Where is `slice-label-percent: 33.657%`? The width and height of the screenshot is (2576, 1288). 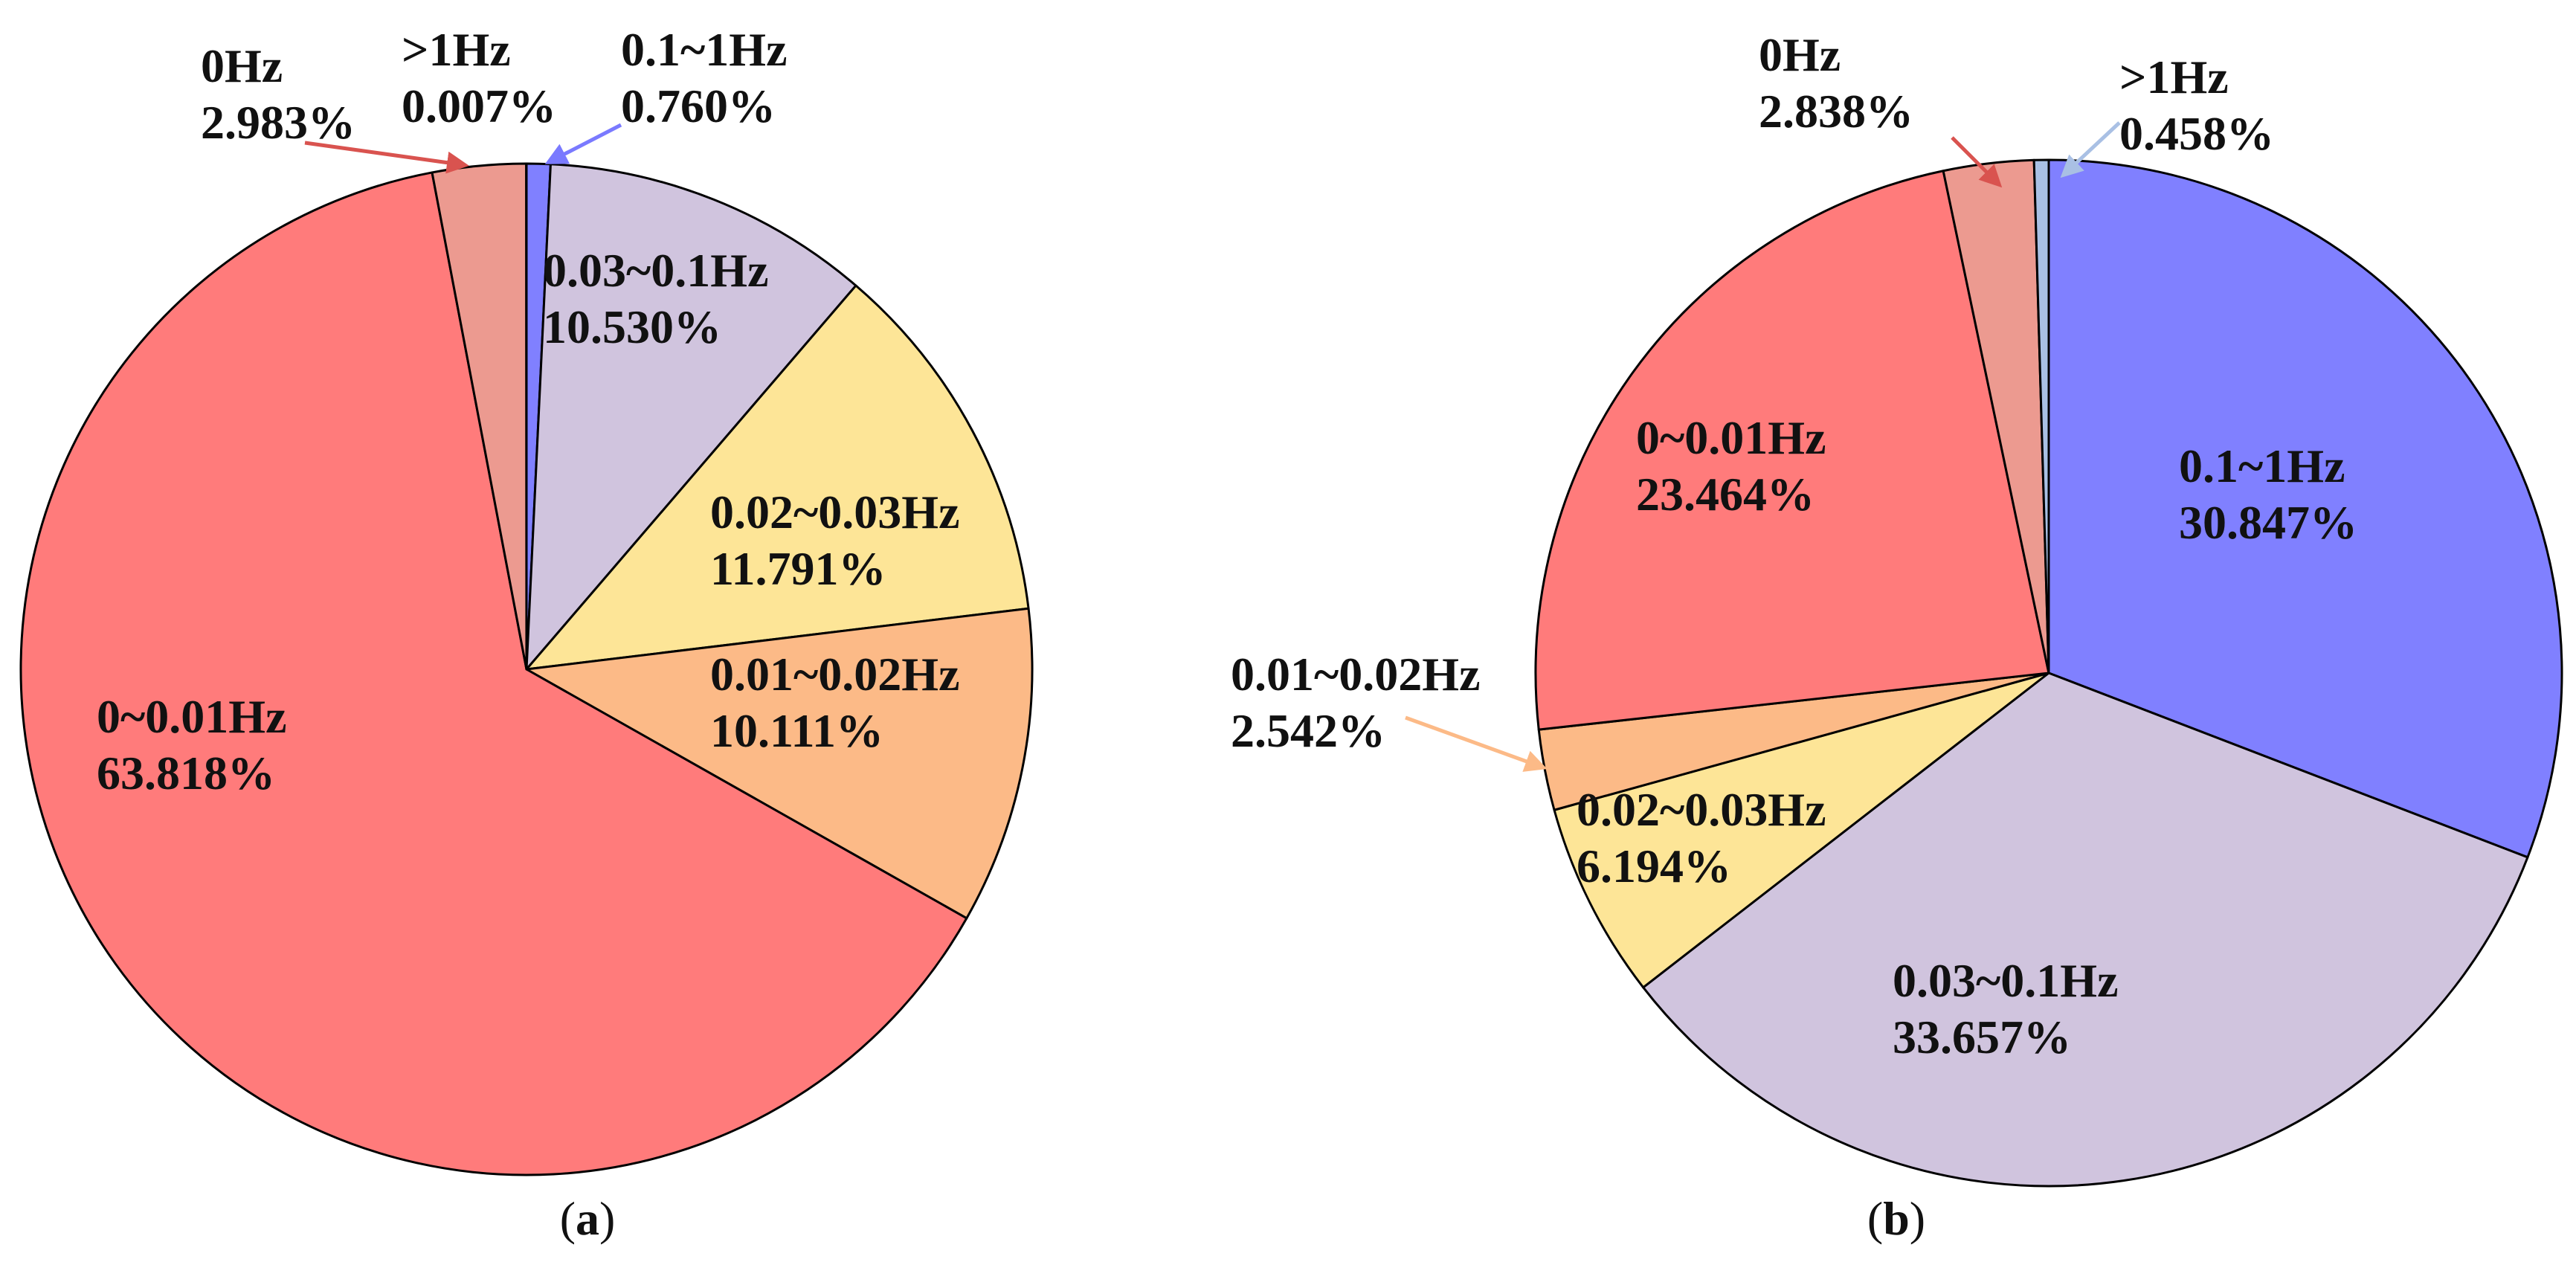
slice-label-percent: 33.657% is located at coordinates (1982, 1037).